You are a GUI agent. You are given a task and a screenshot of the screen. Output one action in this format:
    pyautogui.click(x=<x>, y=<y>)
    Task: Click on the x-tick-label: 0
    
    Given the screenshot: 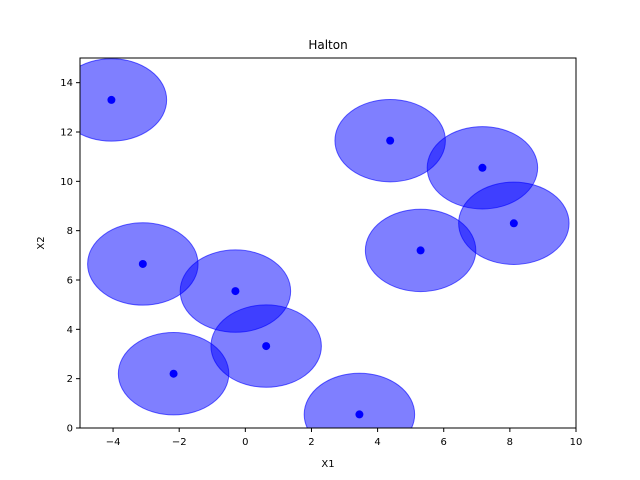 What is the action you would take?
    pyautogui.click(x=245, y=442)
    